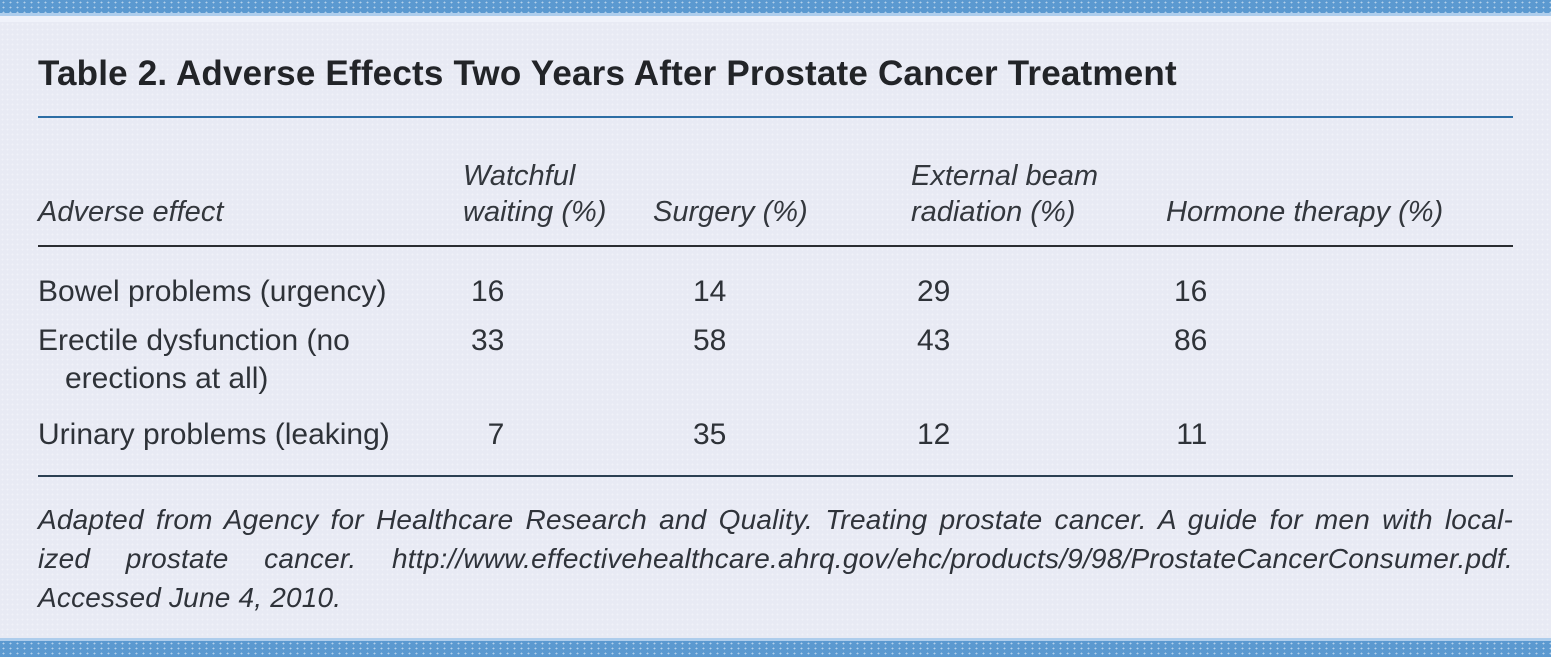 The height and width of the screenshot is (657, 1551). What do you see at coordinates (775, 14) in the screenshot?
I see `top-border-strip` at bounding box center [775, 14].